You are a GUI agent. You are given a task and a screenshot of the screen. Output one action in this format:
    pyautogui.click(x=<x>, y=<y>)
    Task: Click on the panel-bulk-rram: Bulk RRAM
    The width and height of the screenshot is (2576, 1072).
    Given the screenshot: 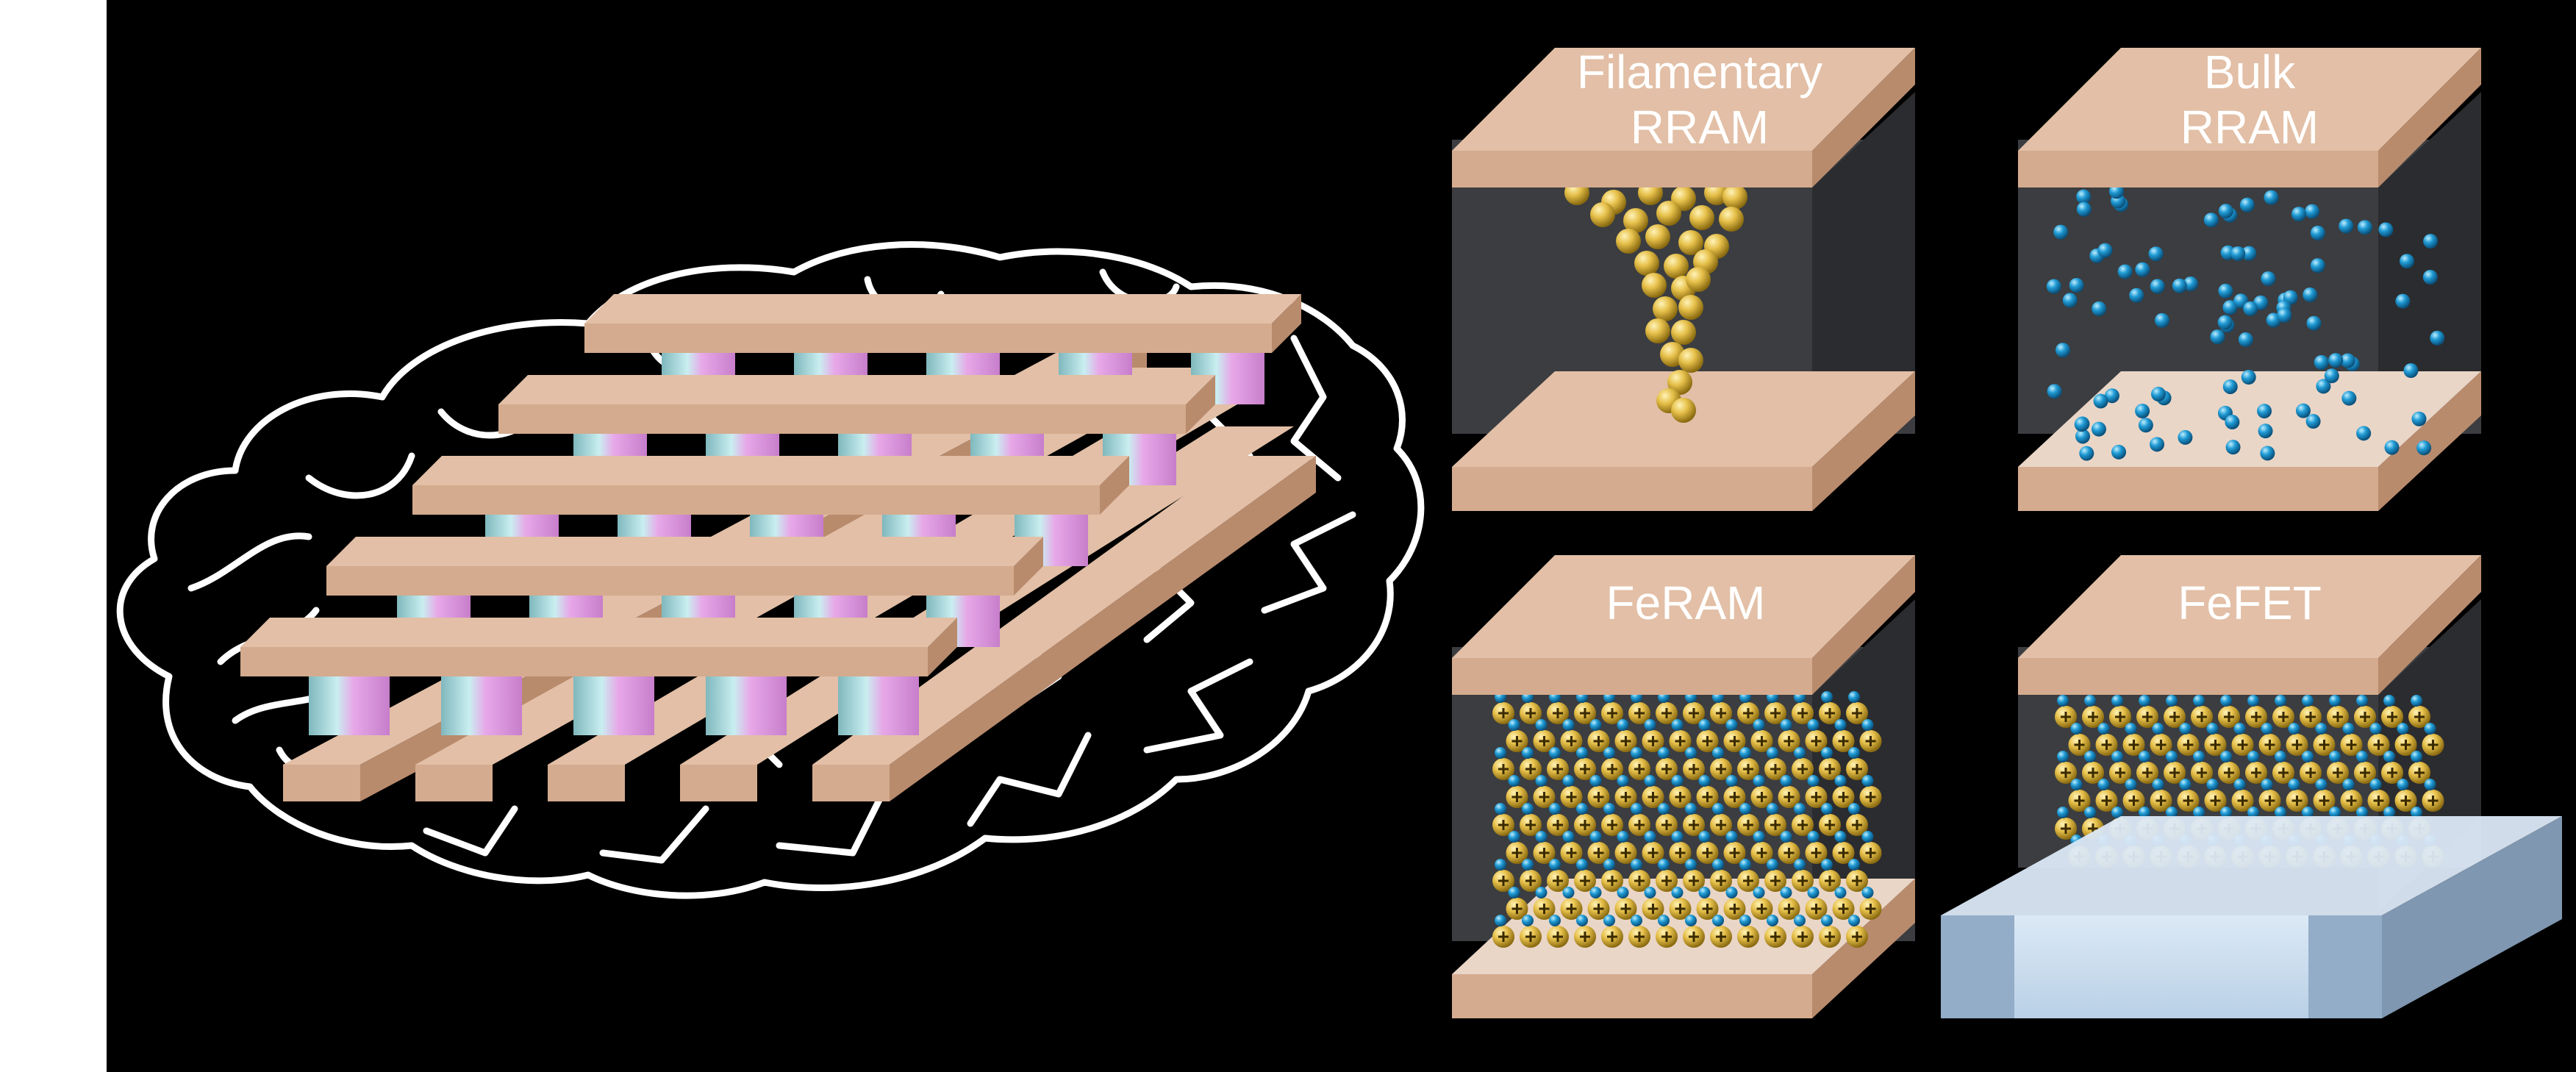 What is the action you would take?
    pyautogui.click(x=2249, y=278)
    